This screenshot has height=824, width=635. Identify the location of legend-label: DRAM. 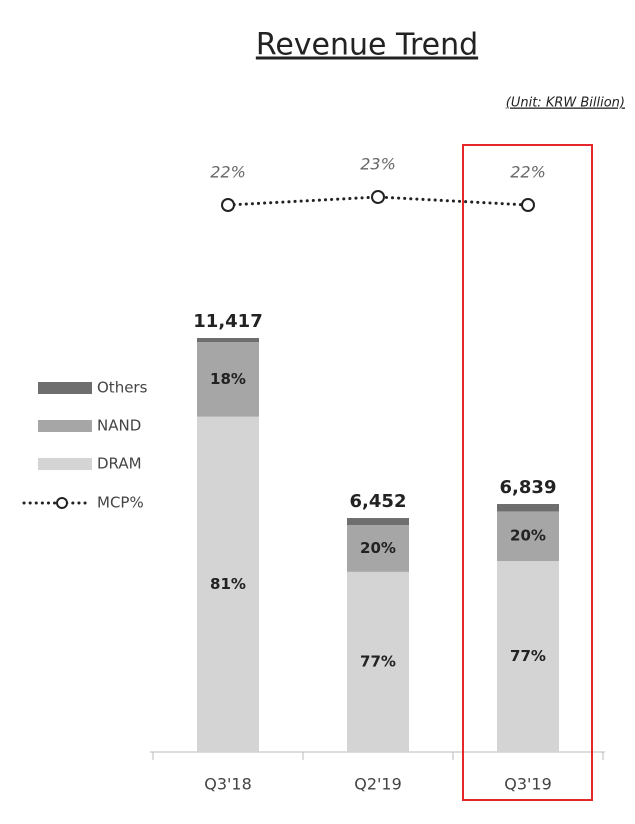
(119, 464).